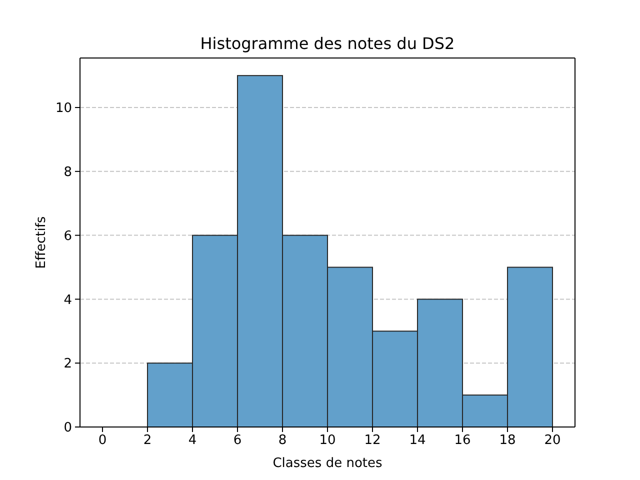 Image resolution: width=640 pixels, height=480 pixels. What do you see at coordinates (102, 440) in the screenshot?
I see `x-tick-label: 0` at bounding box center [102, 440].